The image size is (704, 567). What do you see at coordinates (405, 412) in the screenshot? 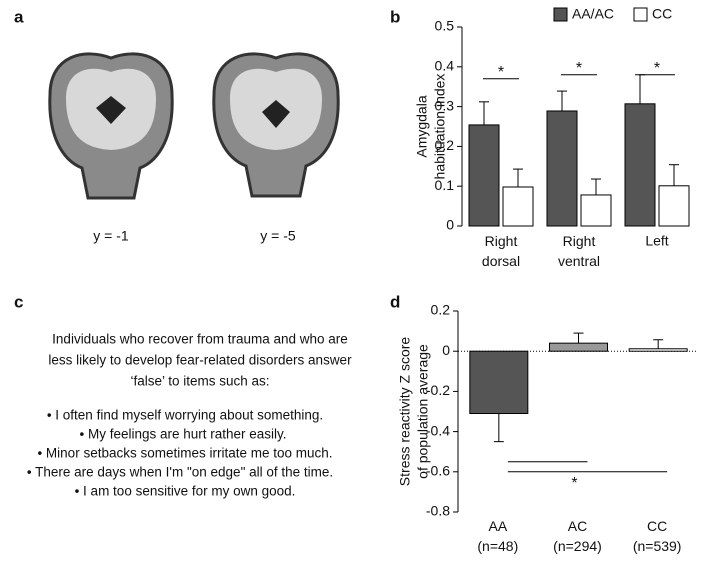
I see `y-axis-label: Stress reactivity Z score` at bounding box center [405, 412].